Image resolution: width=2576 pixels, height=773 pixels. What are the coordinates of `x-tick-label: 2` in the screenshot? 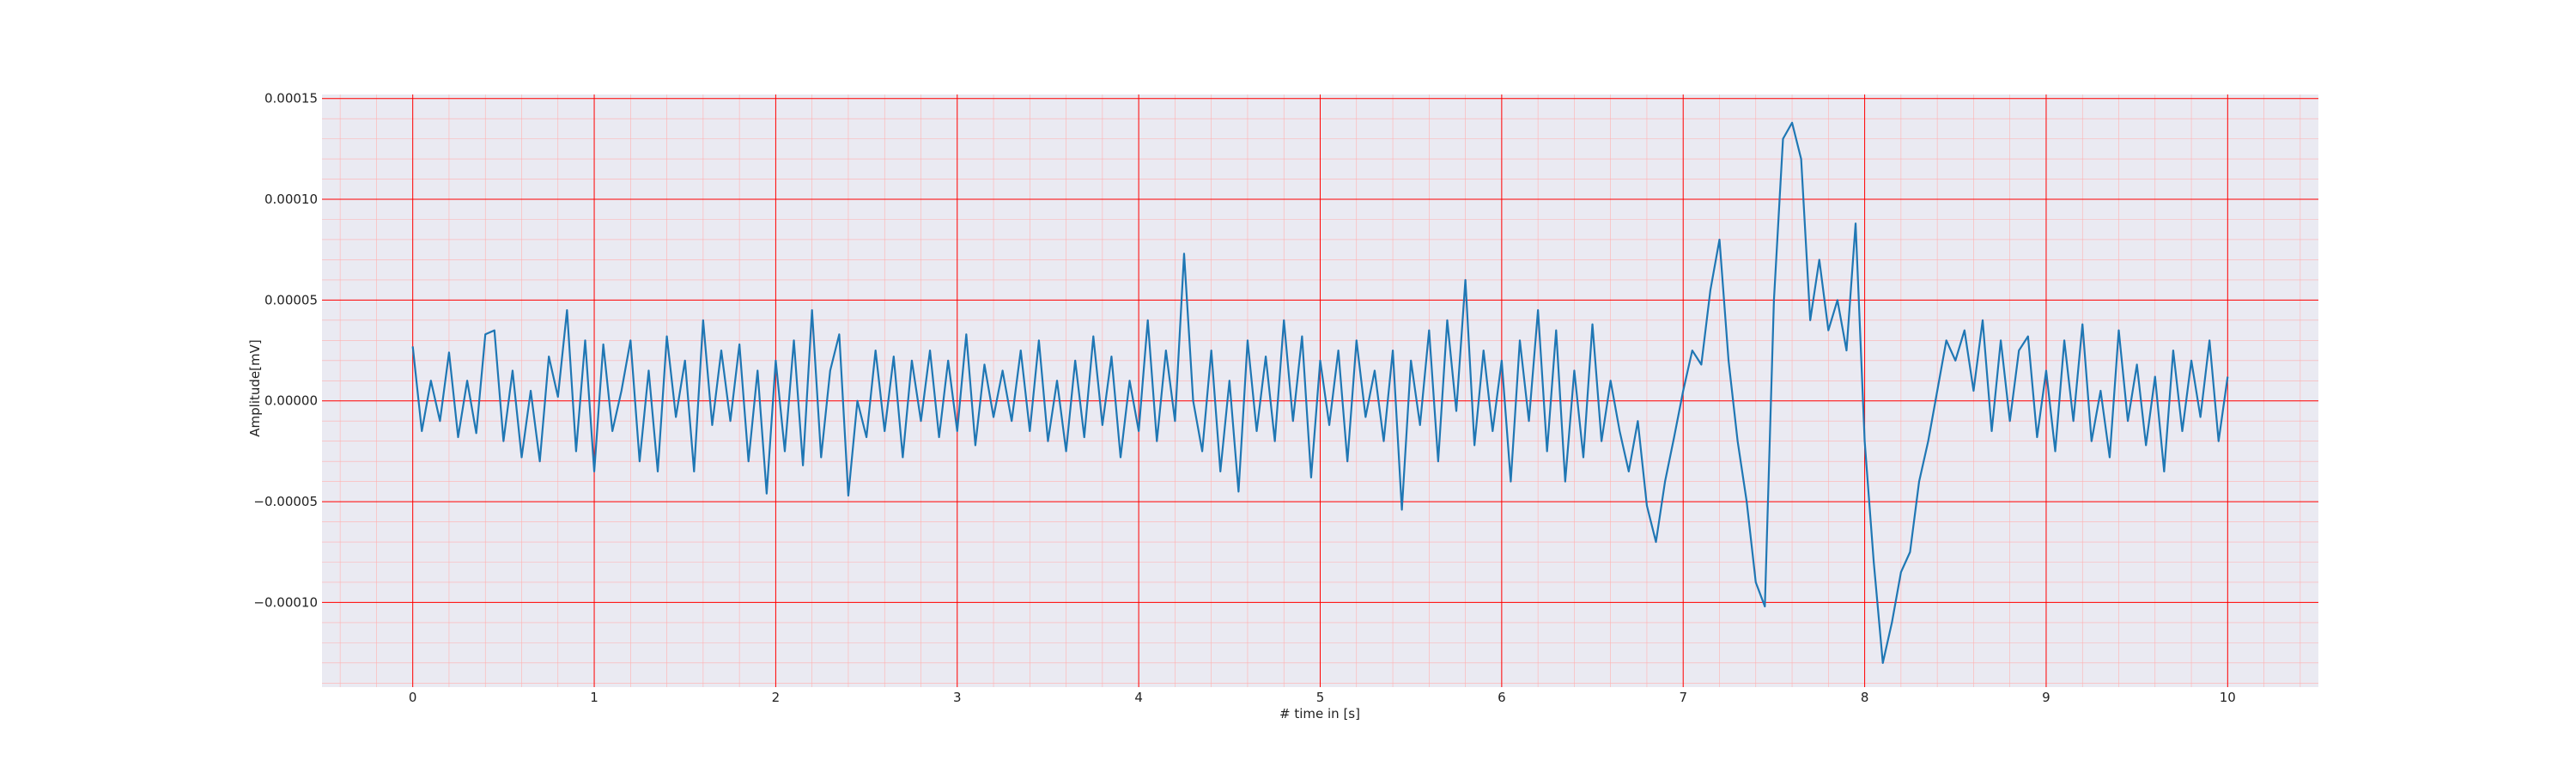 It's located at (777, 697).